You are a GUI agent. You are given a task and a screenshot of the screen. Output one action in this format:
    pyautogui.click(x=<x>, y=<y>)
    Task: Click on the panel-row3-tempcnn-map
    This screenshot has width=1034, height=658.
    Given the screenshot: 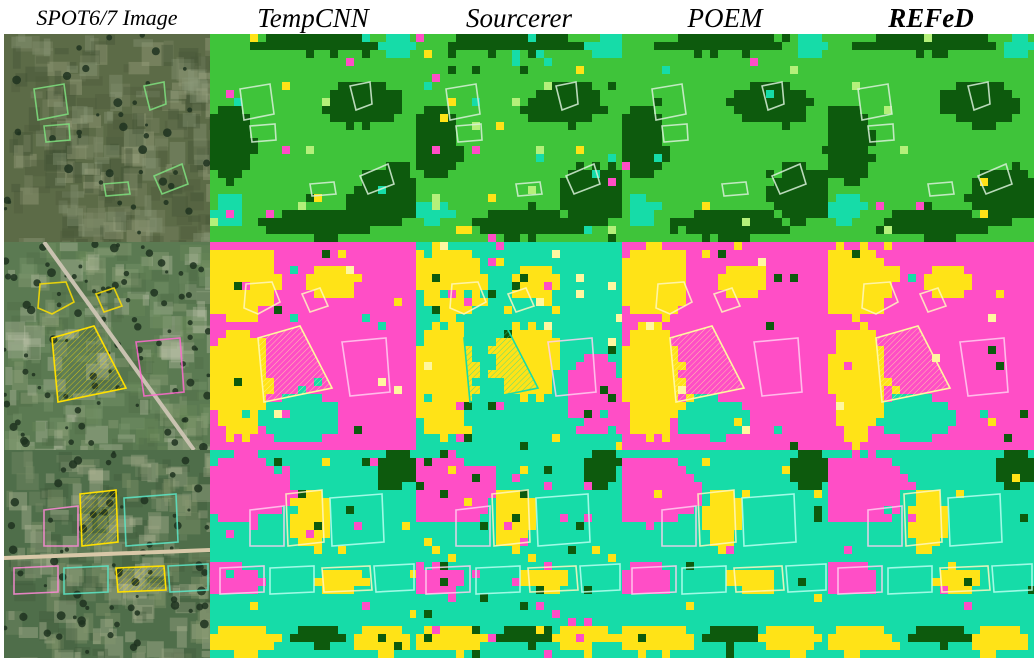 What is the action you would take?
    pyautogui.click(x=313, y=554)
    